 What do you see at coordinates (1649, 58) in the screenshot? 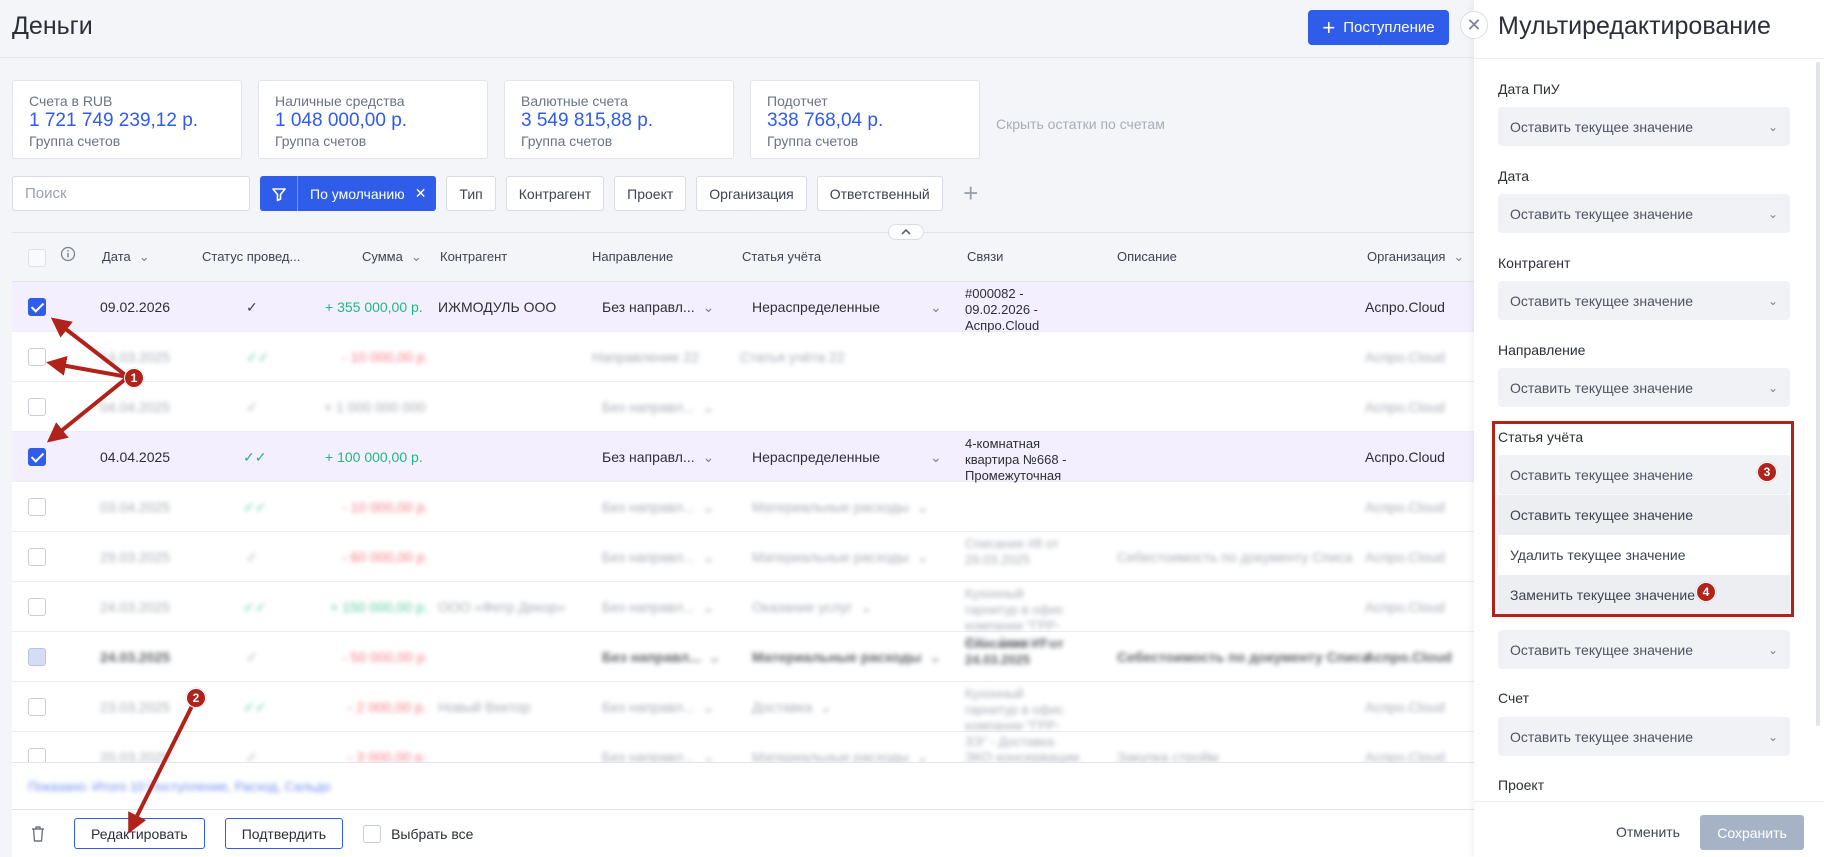
I see `divider` at bounding box center [1649, 58].